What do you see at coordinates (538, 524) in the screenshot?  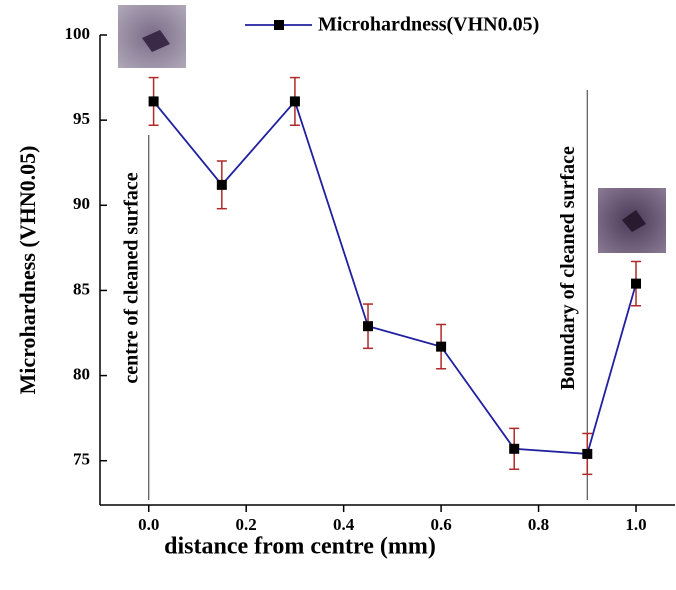 I see `x-tick-label: 0.8` at bounding box center [538, 524].